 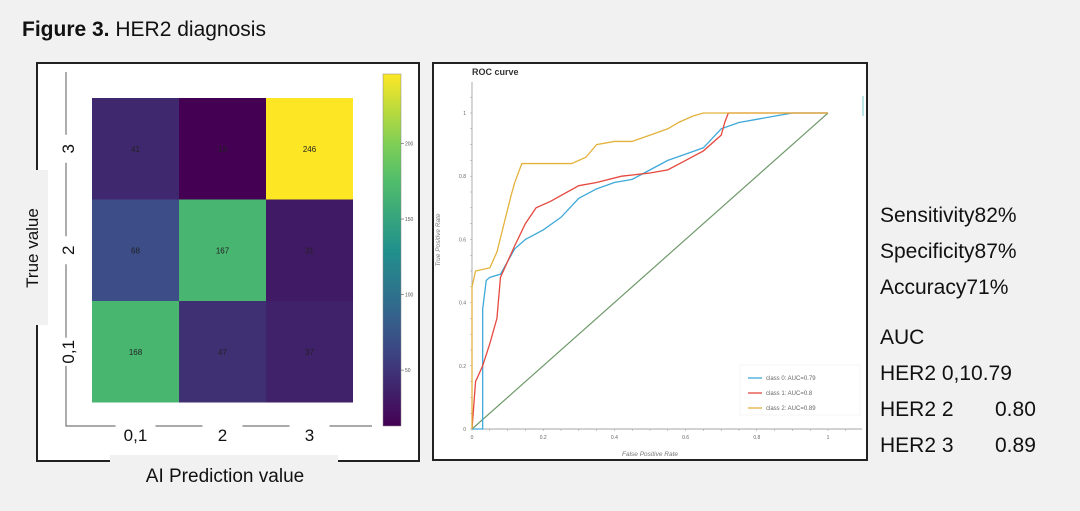 What do you see at coordinates (650, 454) in the screenshot?
I see `roc-x-axis-title: False Positive Rate` at bounding box center [650, 454].